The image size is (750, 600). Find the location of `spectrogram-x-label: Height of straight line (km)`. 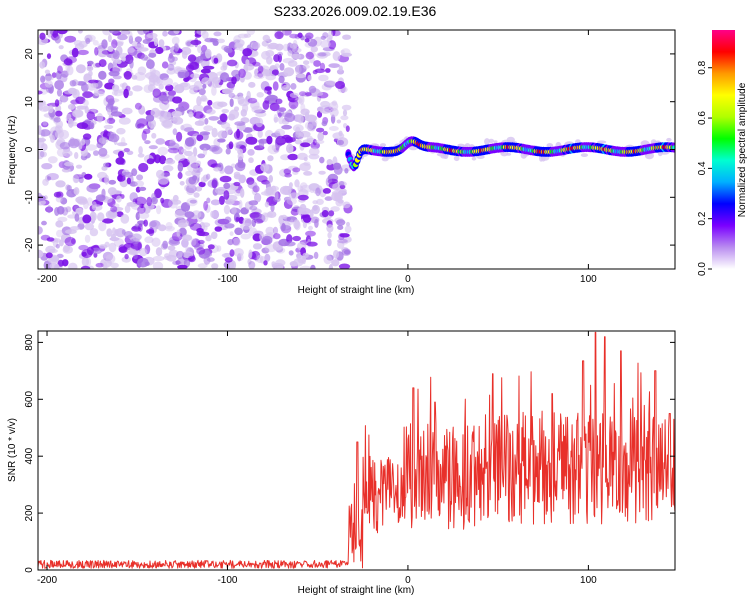

spectrogram-x-label: Height of straight line (km) is located at coordinates (356, 290).